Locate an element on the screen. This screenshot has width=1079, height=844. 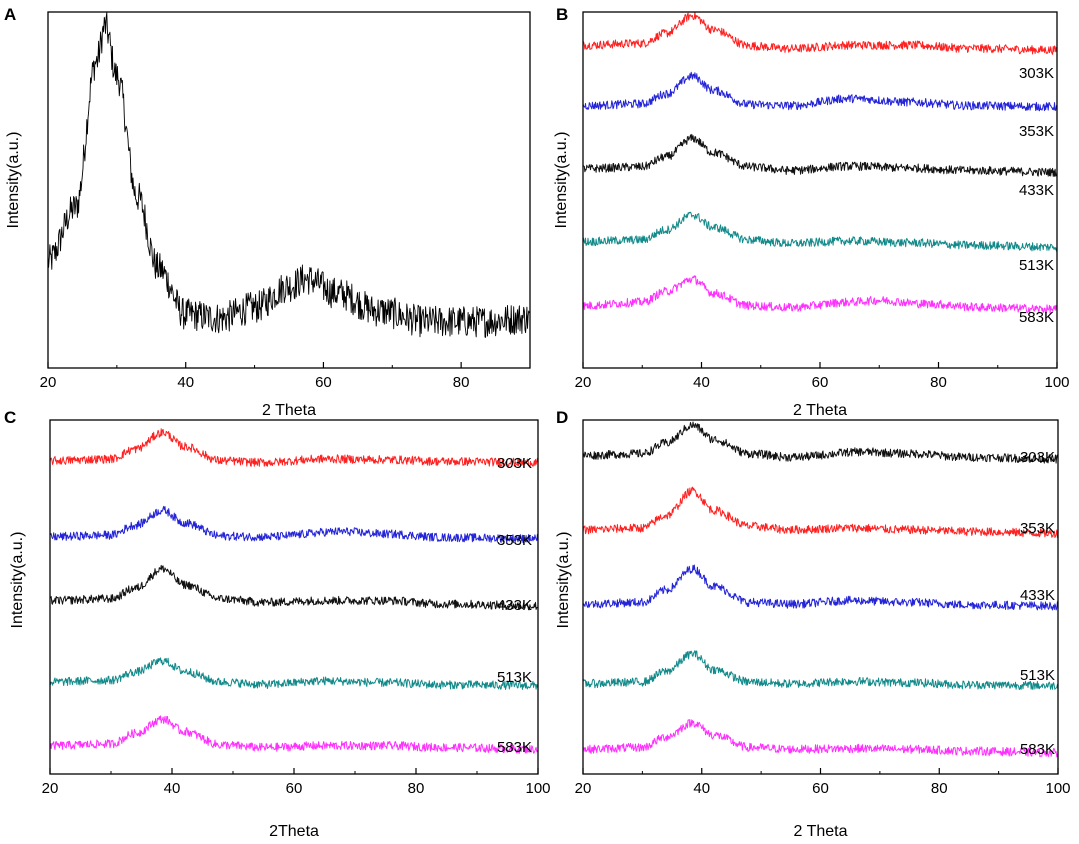
panel-letter: A is located at coordinates (10, 14).